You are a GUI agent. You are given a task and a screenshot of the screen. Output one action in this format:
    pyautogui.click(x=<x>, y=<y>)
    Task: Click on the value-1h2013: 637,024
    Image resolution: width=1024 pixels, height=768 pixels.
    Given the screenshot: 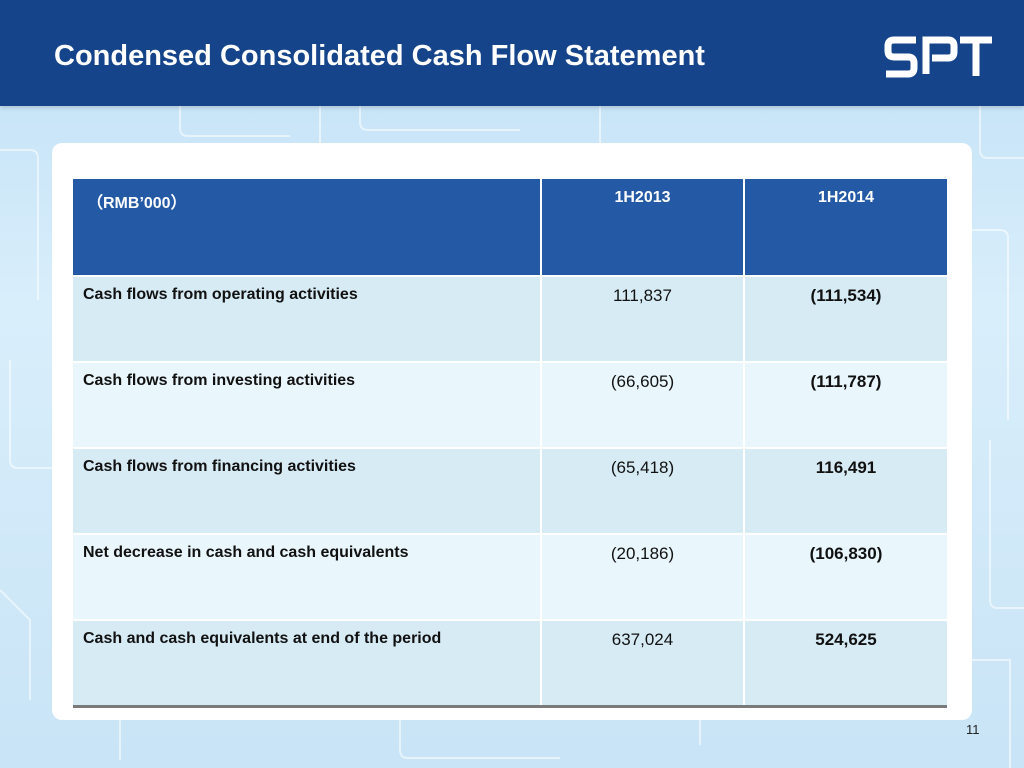 What is the action you would take?
    pyautogui.click(x=643, y=663)
    